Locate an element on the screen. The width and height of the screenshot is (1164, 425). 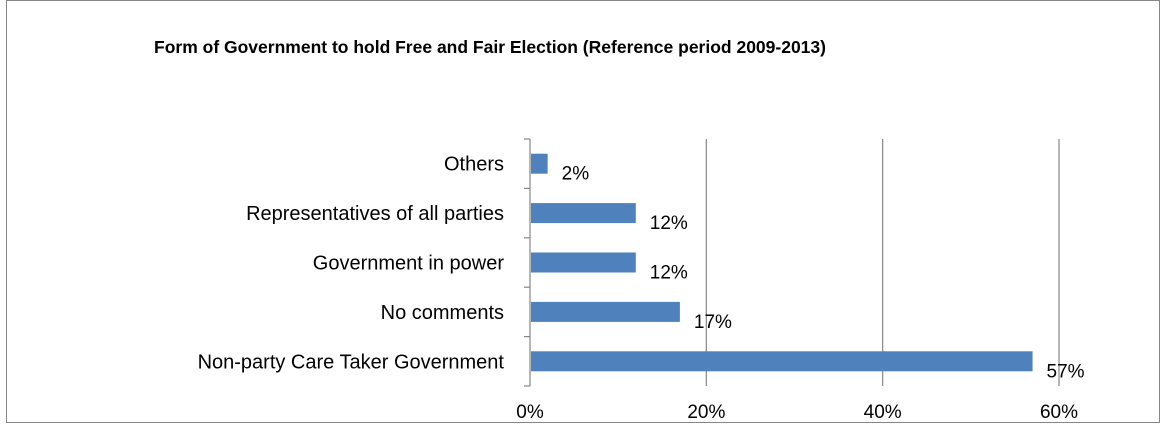
category-label: Non-party Care Taker Government is located at coordinates (351, 362).